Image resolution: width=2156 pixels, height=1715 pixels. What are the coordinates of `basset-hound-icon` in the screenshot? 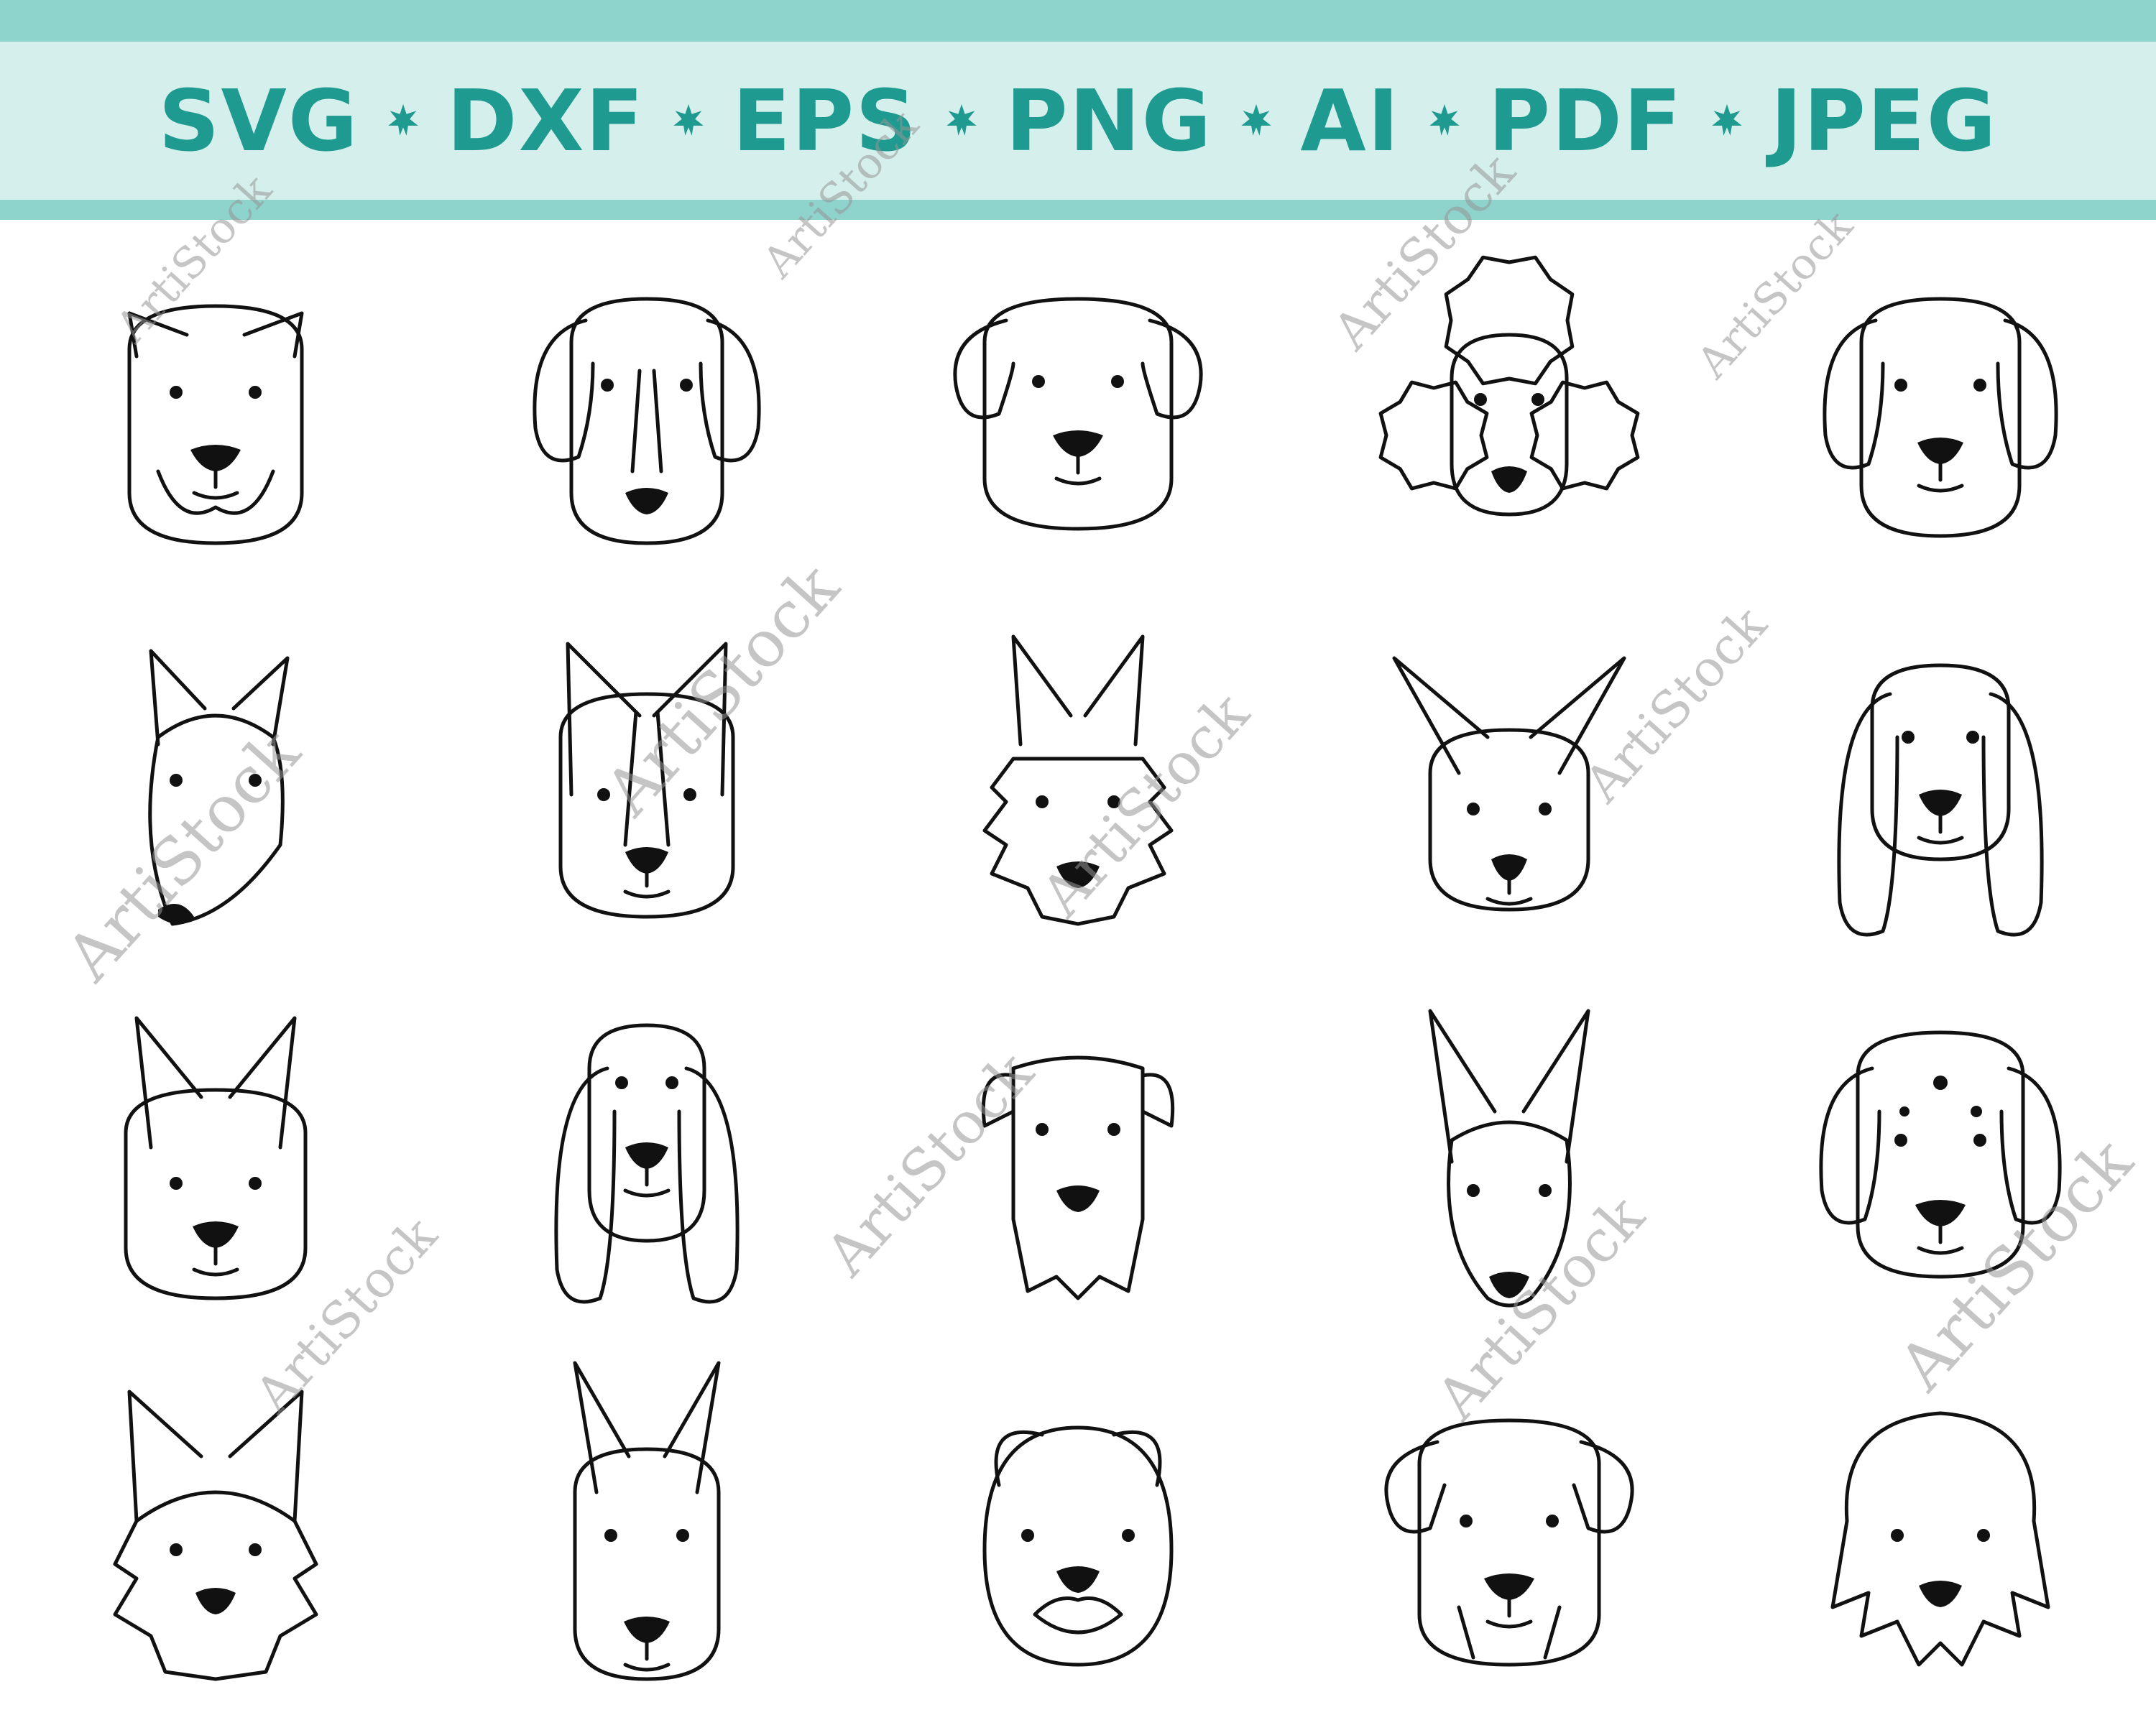 It's located at (647, 1163).